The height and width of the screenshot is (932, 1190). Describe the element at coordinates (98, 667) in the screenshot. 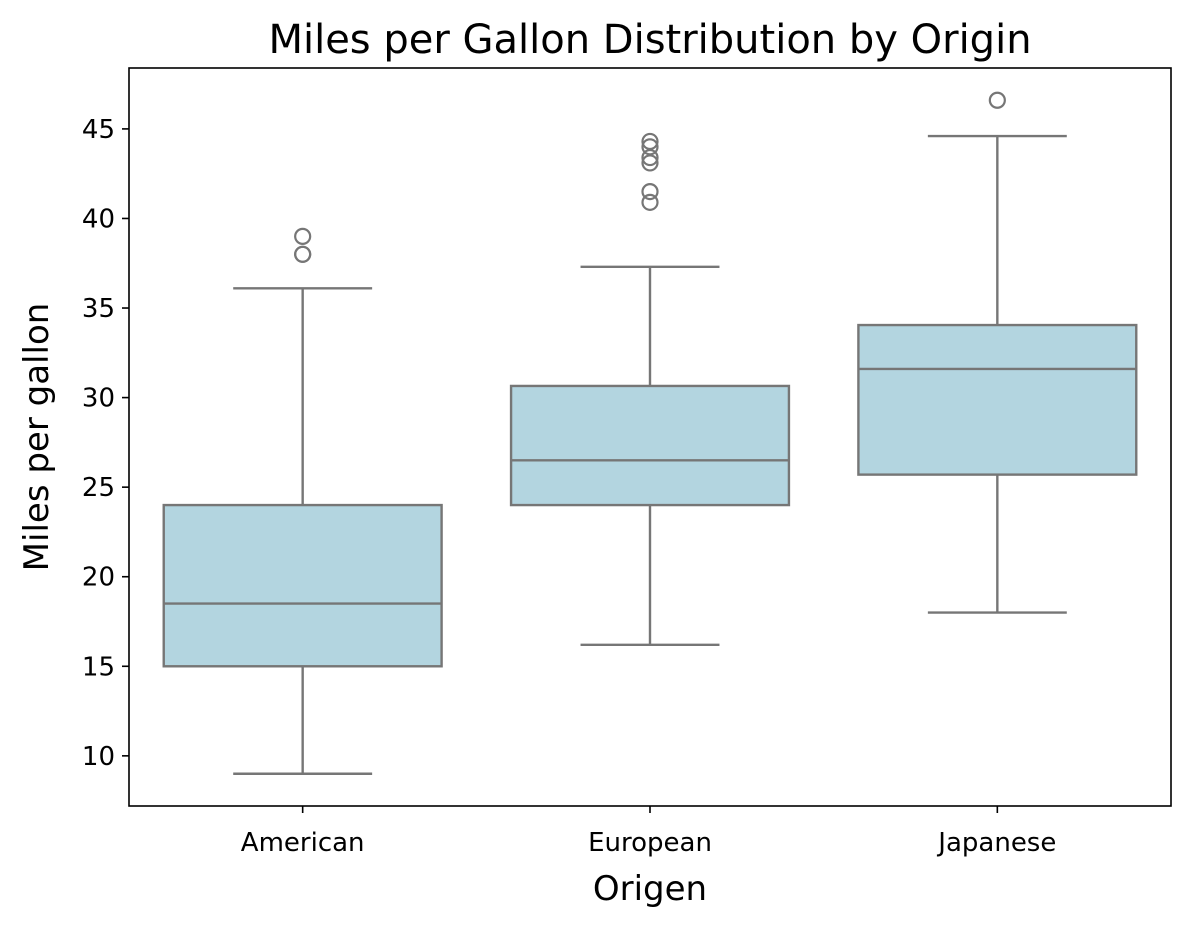

I see `y-tick-label: 15` at that location.